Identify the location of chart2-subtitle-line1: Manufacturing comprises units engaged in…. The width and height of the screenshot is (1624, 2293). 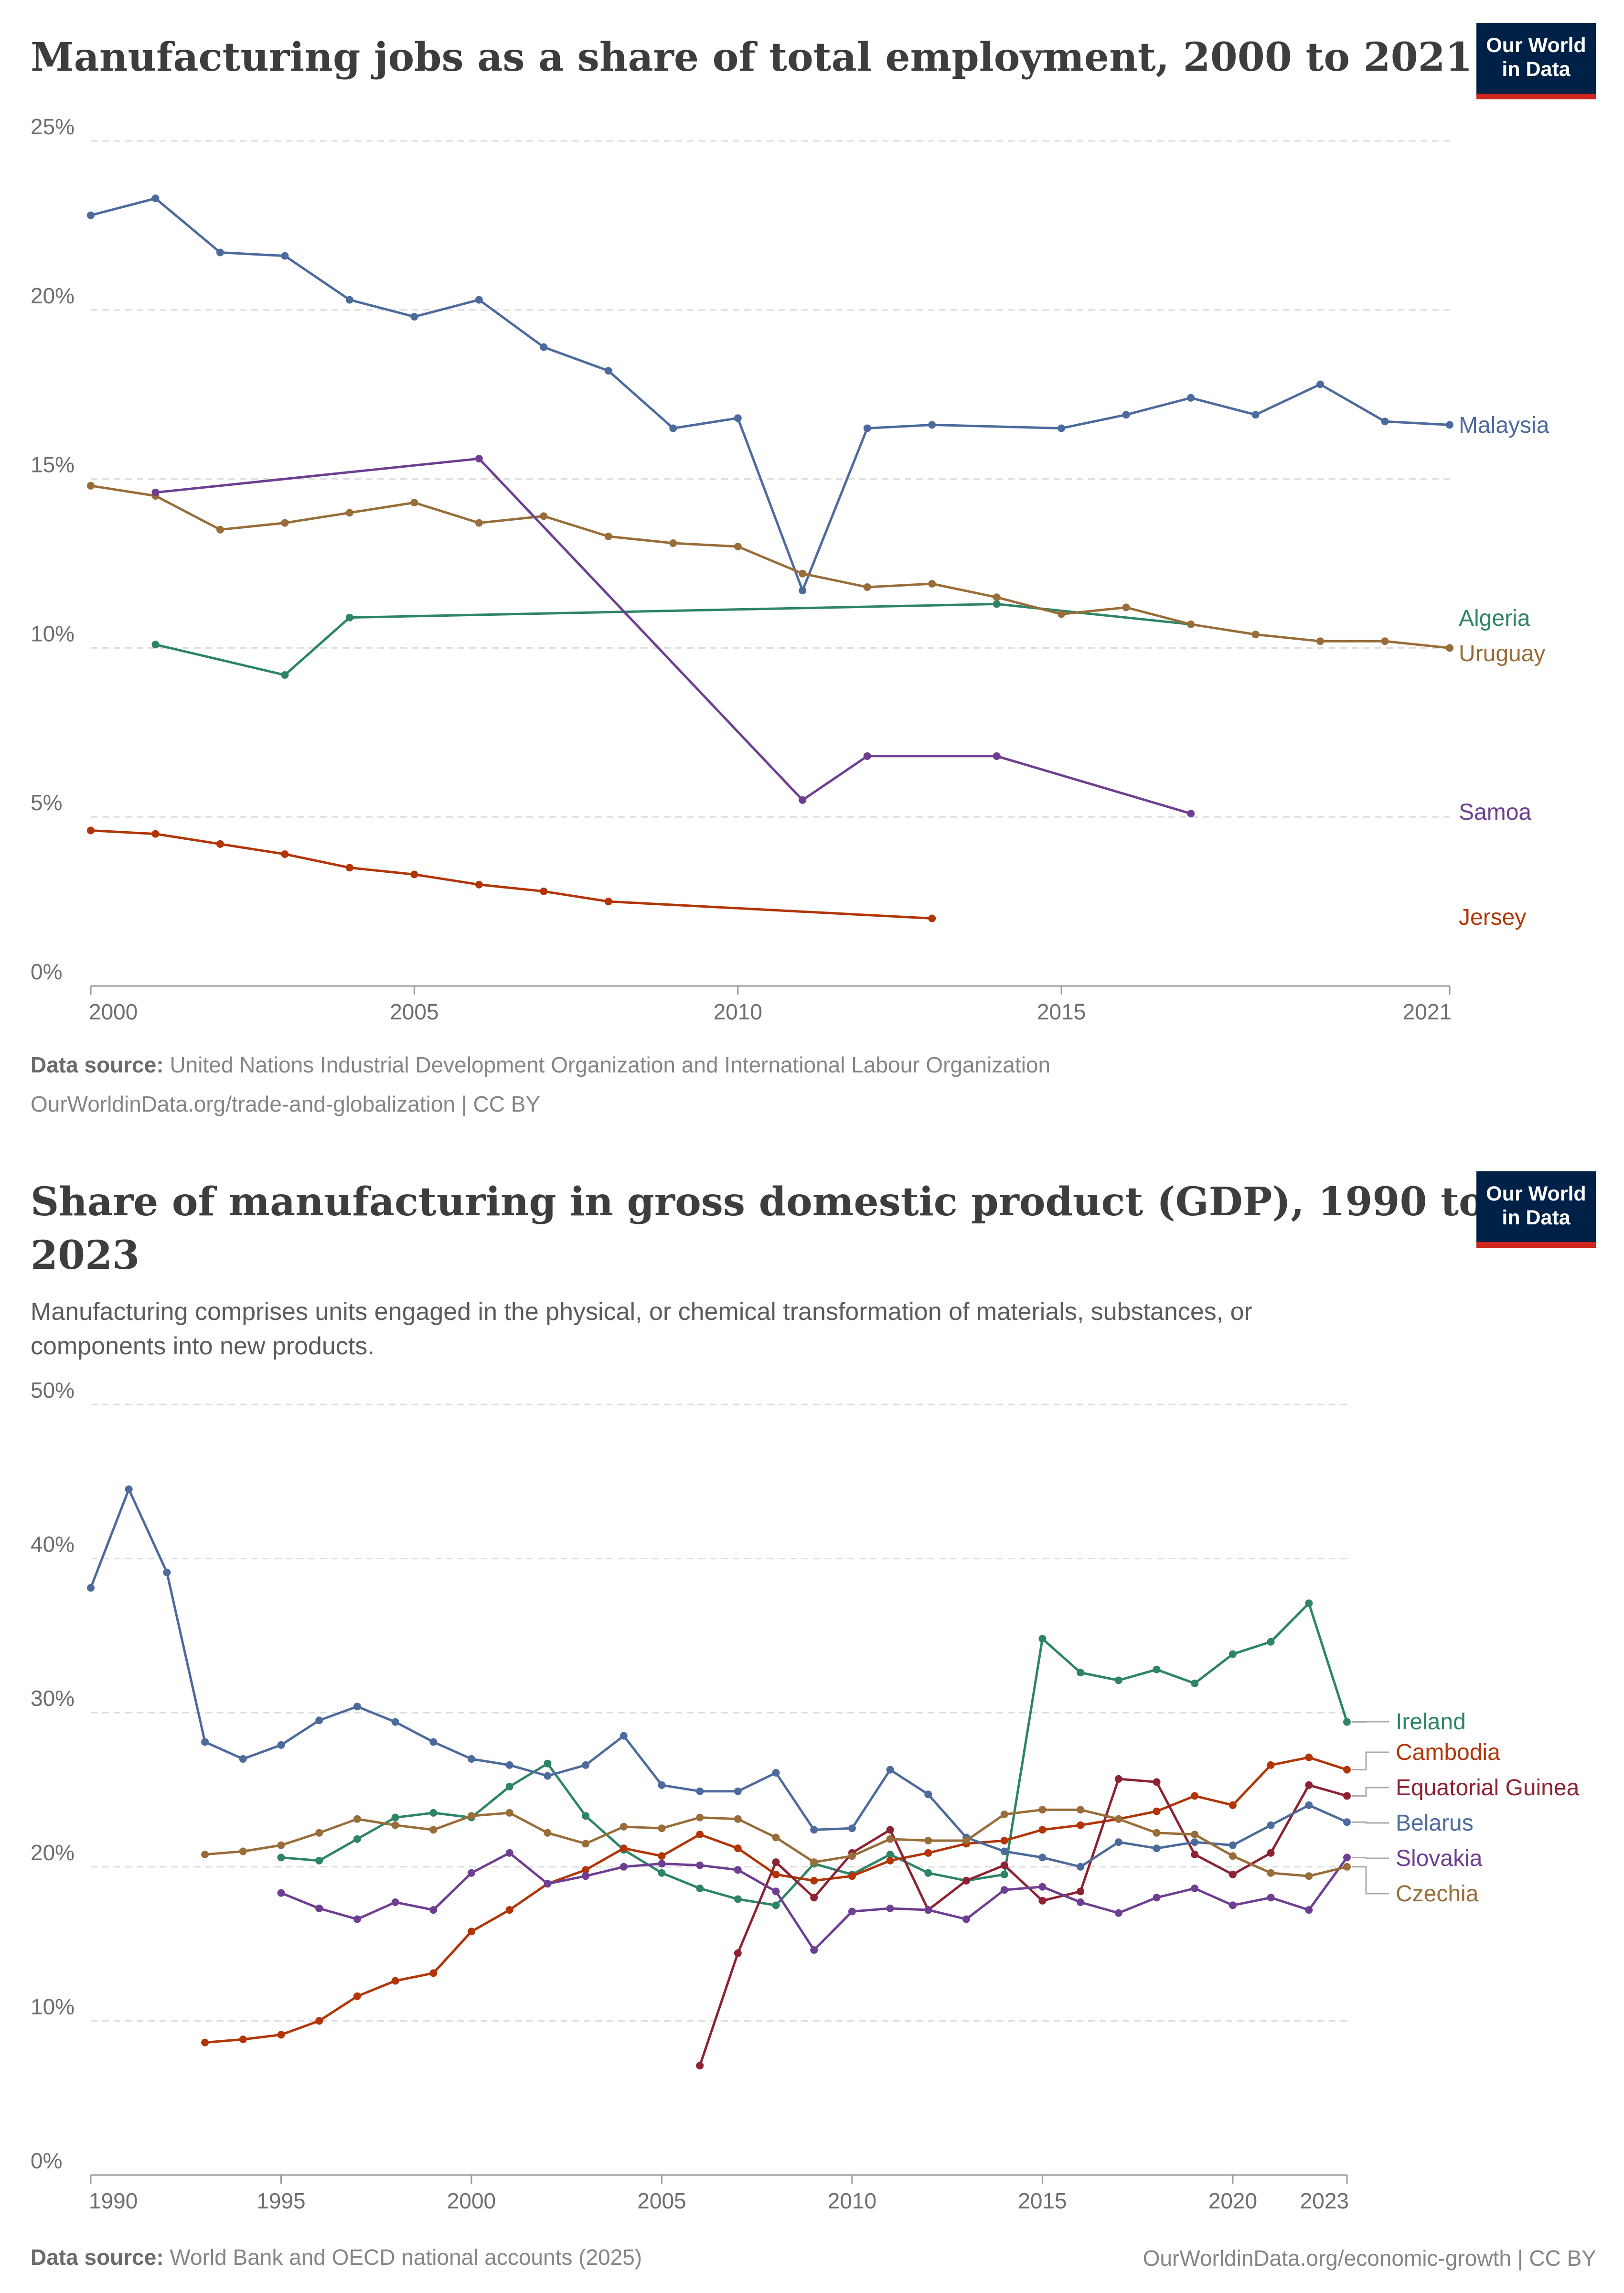
(642, 1312).